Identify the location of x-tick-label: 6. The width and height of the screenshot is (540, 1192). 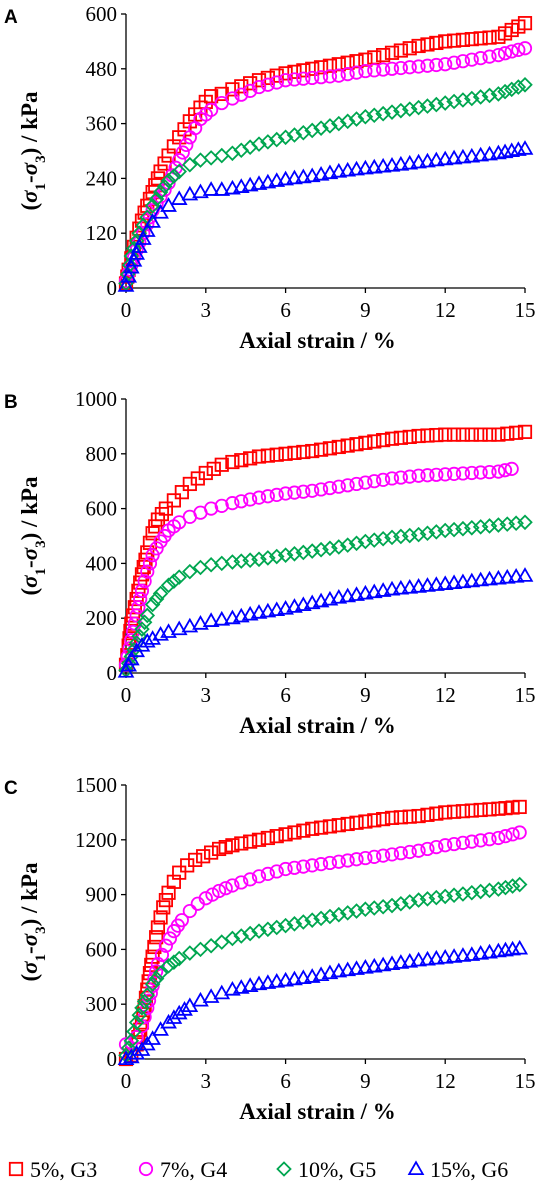
(285, 695).